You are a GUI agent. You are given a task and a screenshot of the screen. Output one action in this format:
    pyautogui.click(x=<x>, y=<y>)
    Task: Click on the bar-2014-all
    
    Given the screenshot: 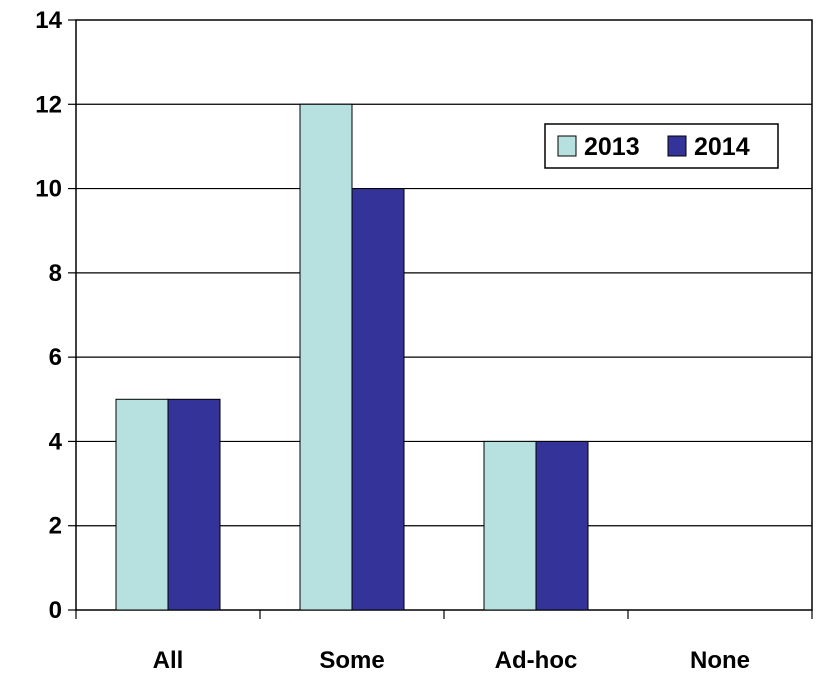 What is the action you would take?
    pyautogui.click(x=194, y=504)
    